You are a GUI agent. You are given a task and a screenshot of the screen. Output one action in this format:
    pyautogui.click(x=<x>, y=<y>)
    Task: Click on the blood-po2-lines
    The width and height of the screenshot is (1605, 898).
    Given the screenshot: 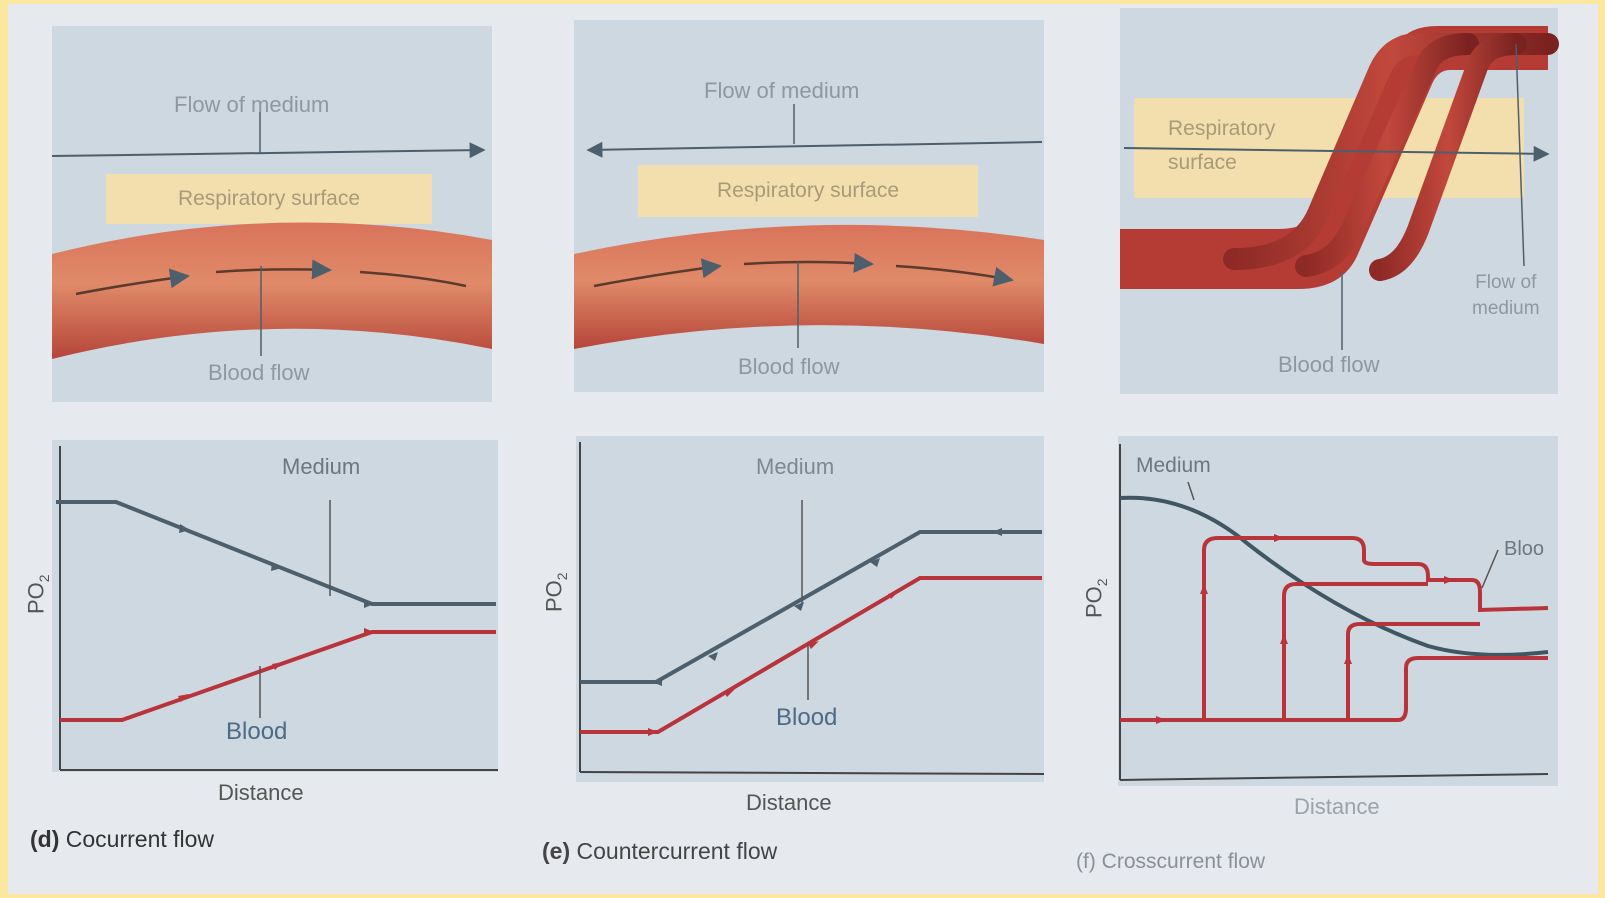 What is the action you would take?
    pyautogui.click(x=1334, y=629)
    